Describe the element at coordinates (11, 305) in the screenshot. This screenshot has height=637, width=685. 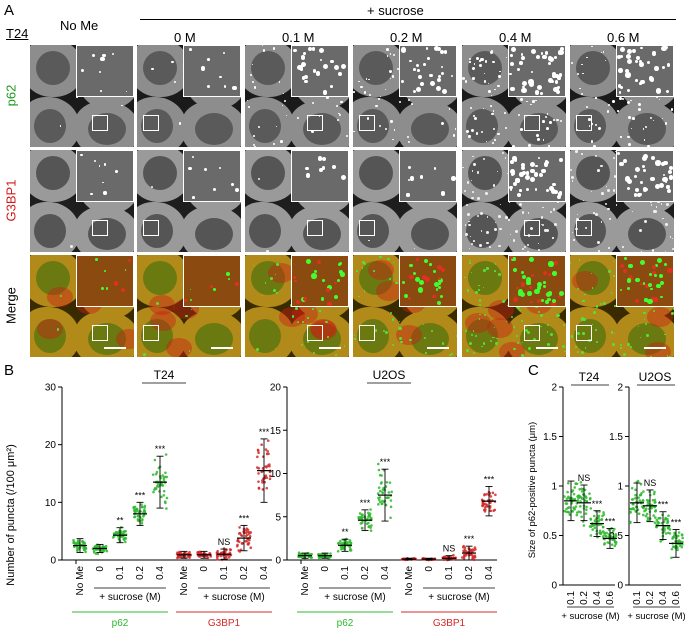
I see `row-label-merge: Merge` at that location.